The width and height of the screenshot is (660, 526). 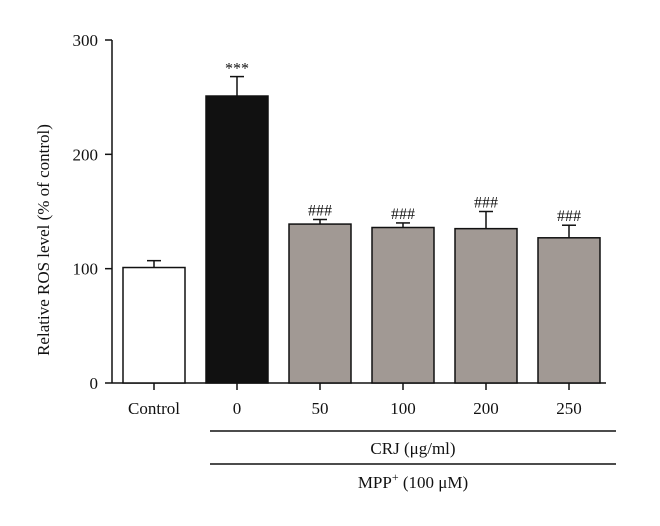 What do you see at coordinates (237, 408) in the screenshot?
I see `x-tick-label: 0` at bounding box center [237, 408].